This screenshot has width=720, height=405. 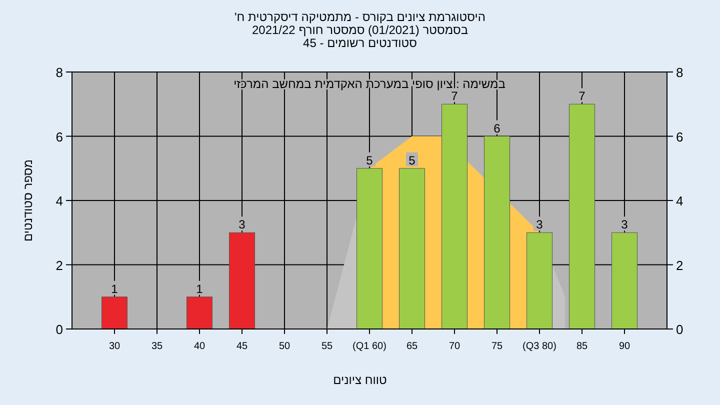 What do you see at coordinates (59, 72) in the screenshot?
I see `y-tick-label: 8` at bounding box center [59, 72].